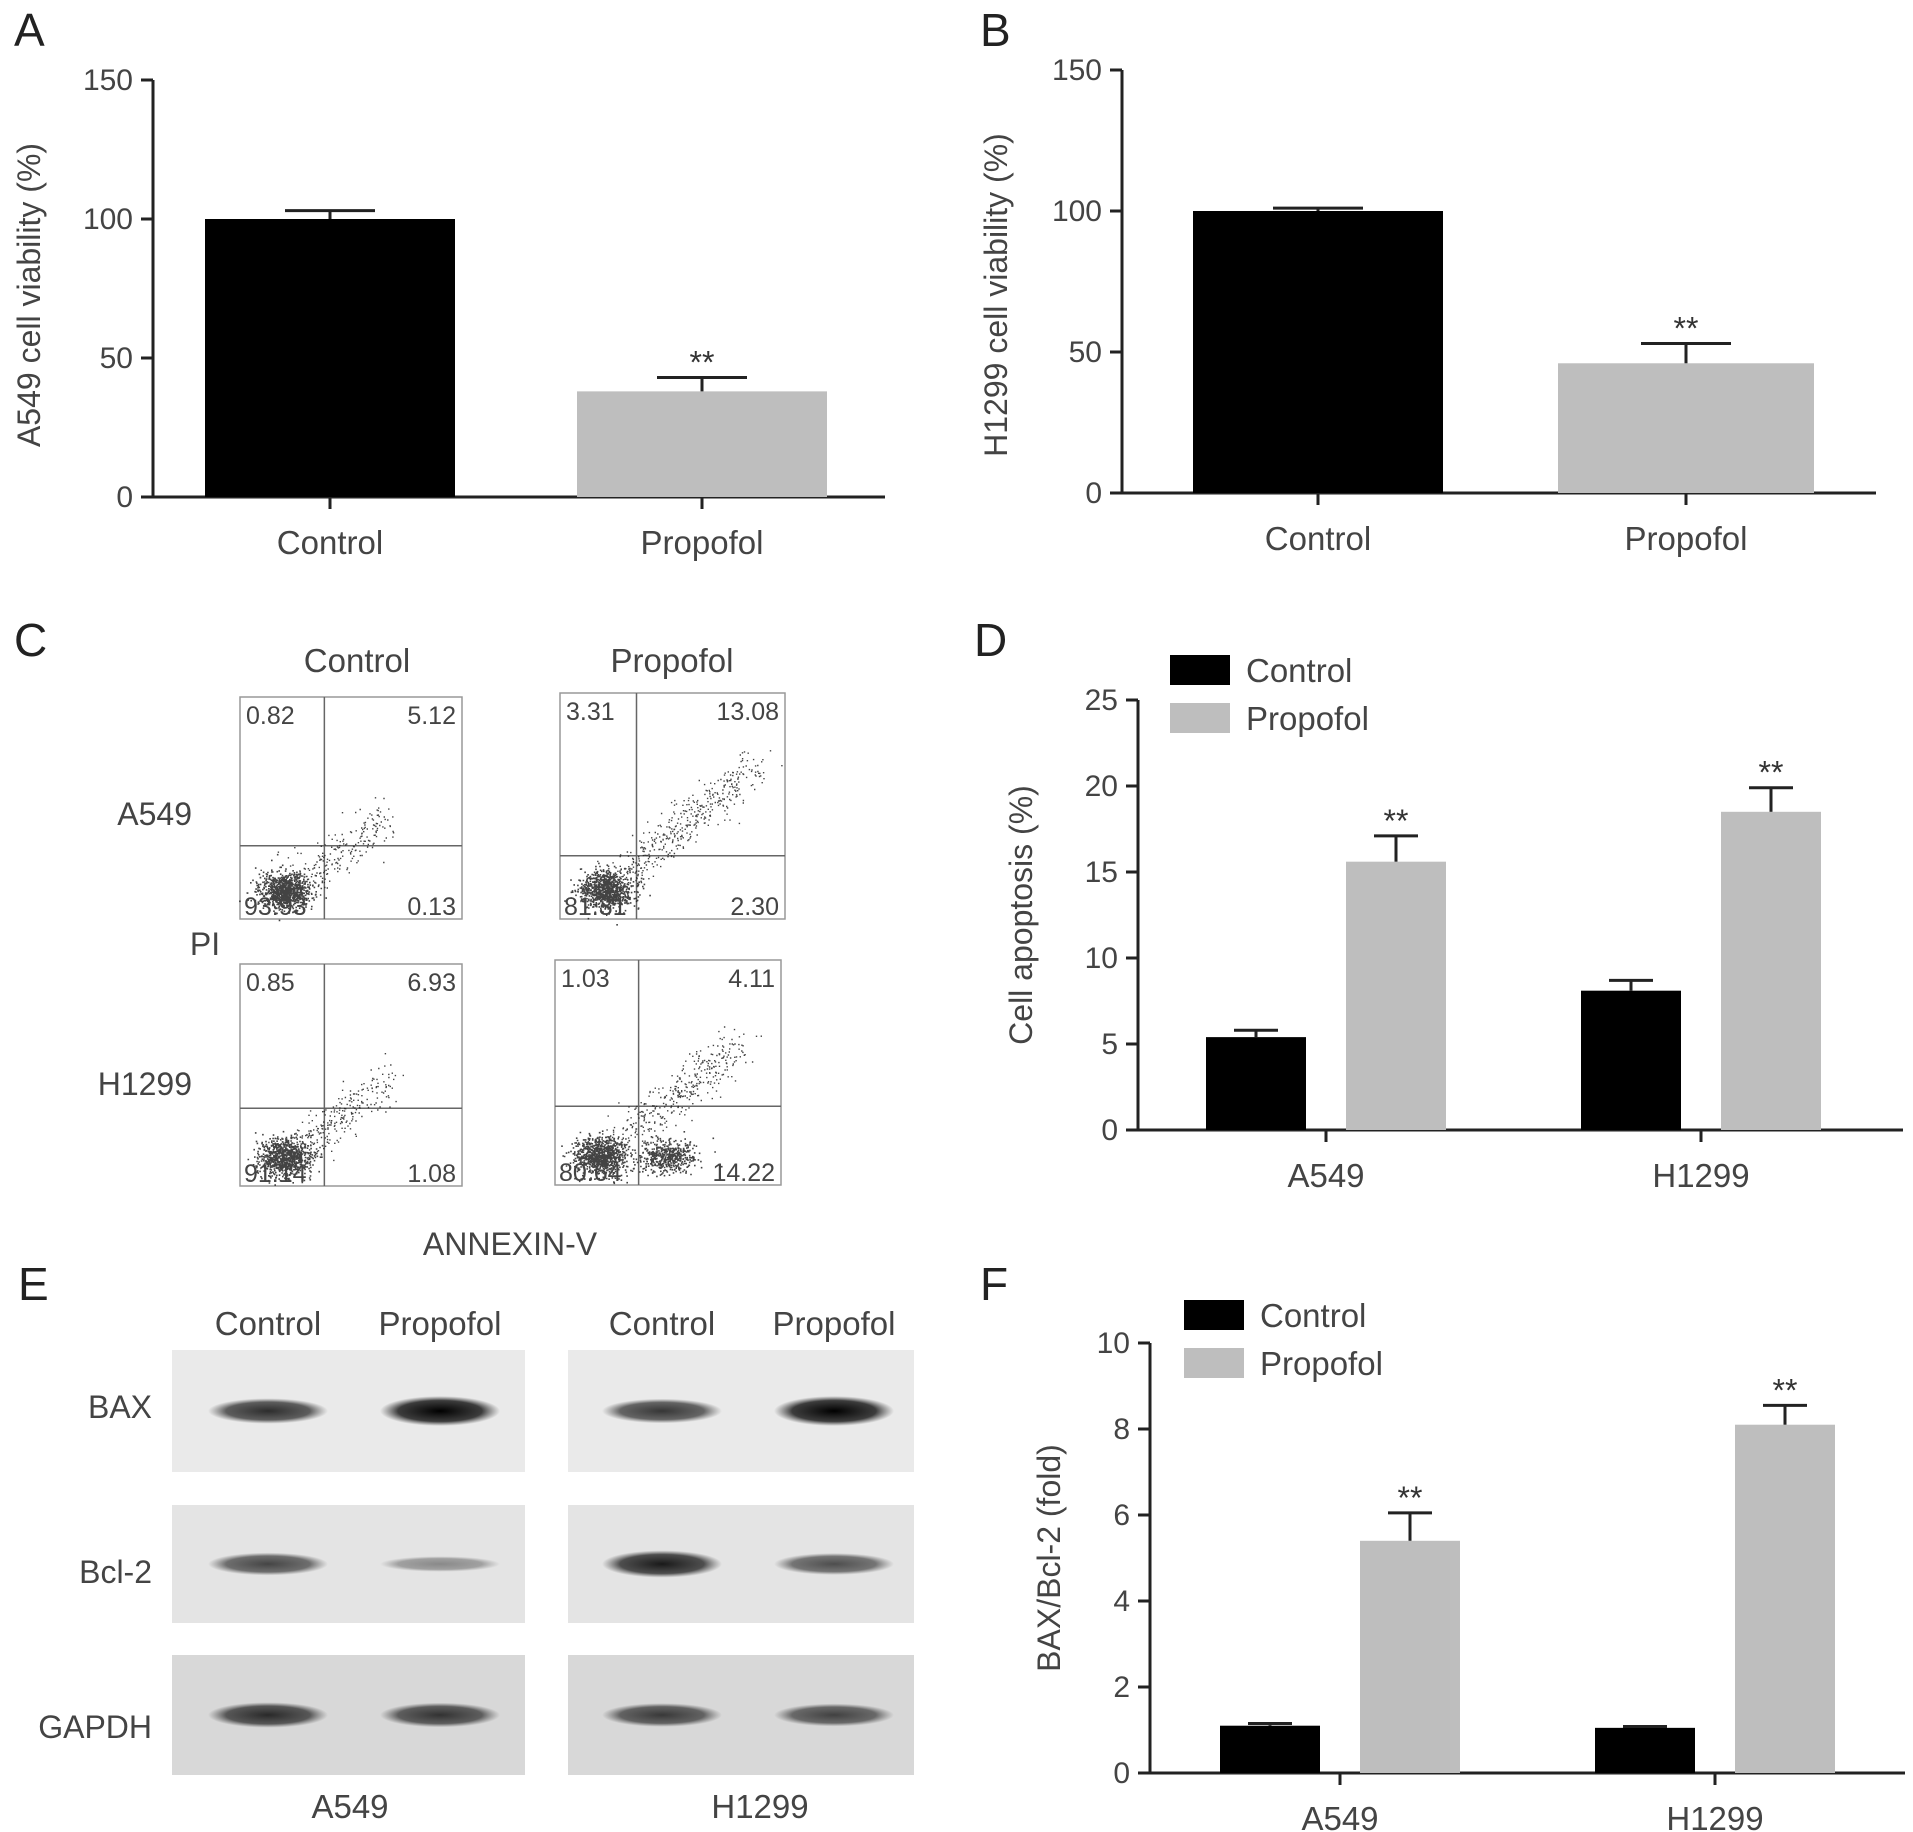 The height and width of the screenshot is (1832, 1913). I want to click on y-axis-label: Cell apoptosis (%), so click(1021, 915).